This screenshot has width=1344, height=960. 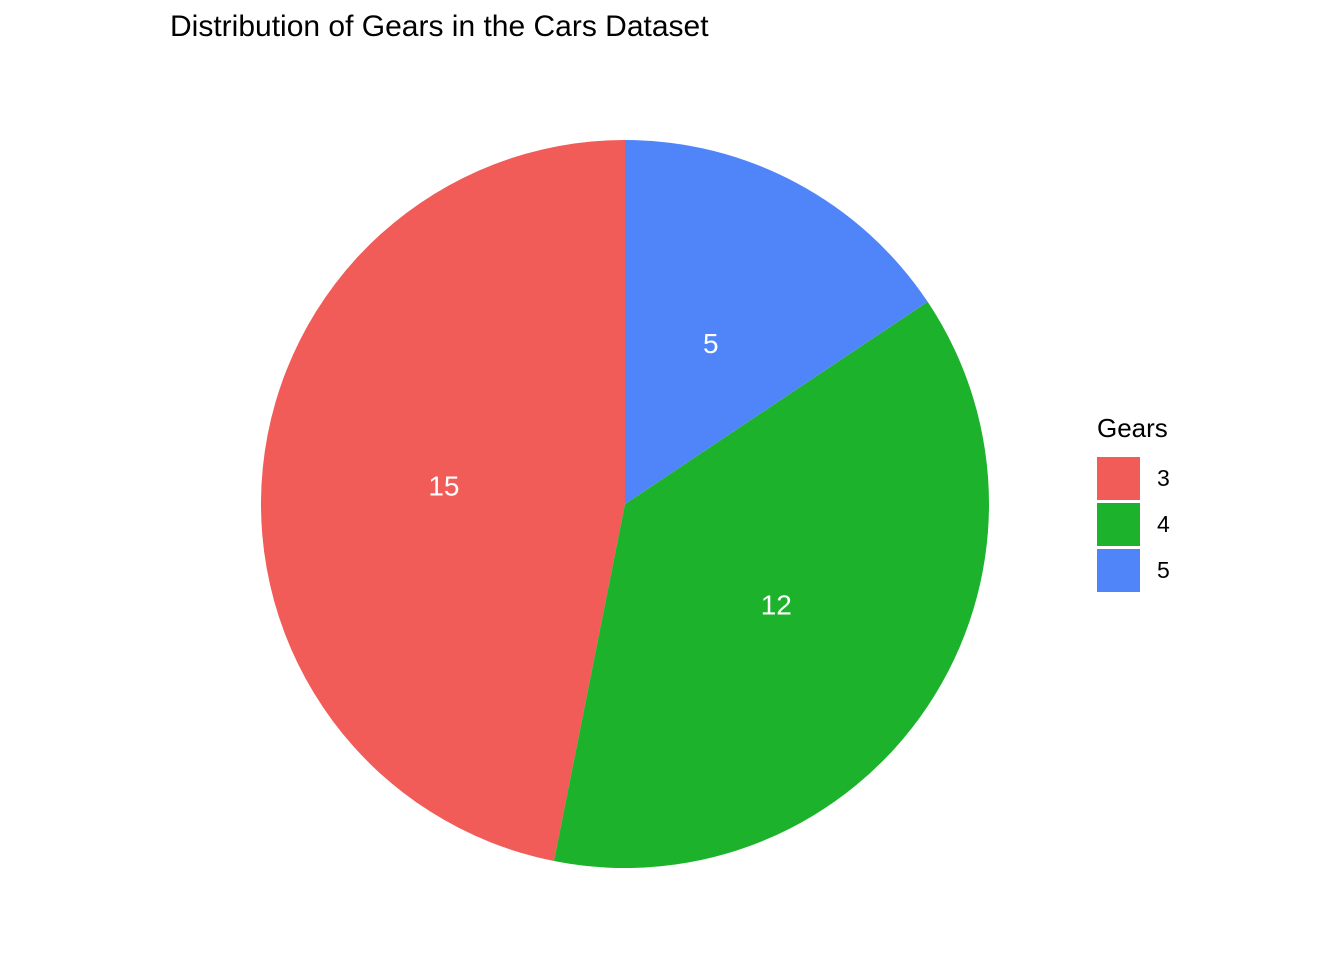 I want to click on legend-title: Gears, so click(x=1132, y=428).